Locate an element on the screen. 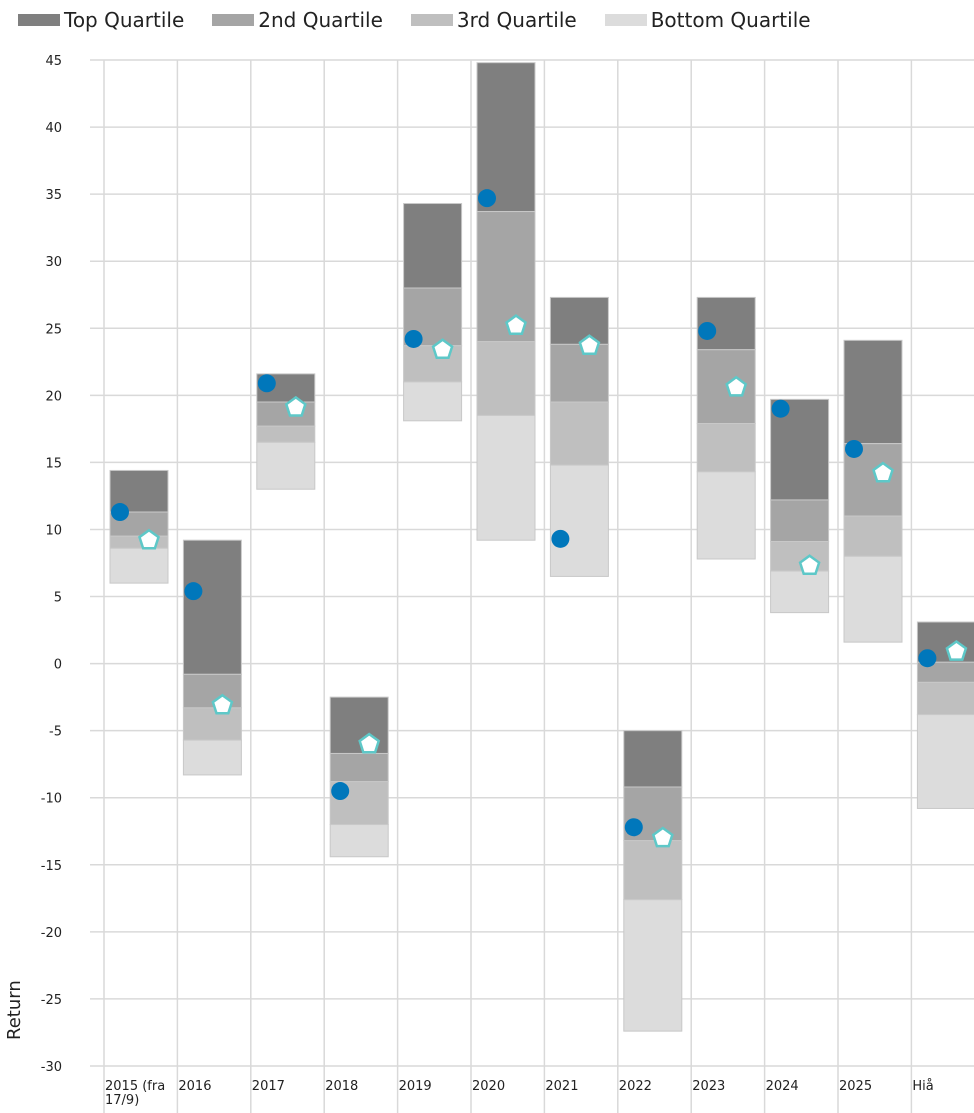 The width and height of the screenshot is (974, 1113). y-tick-label: -10 is located at coordinates (51, 799).